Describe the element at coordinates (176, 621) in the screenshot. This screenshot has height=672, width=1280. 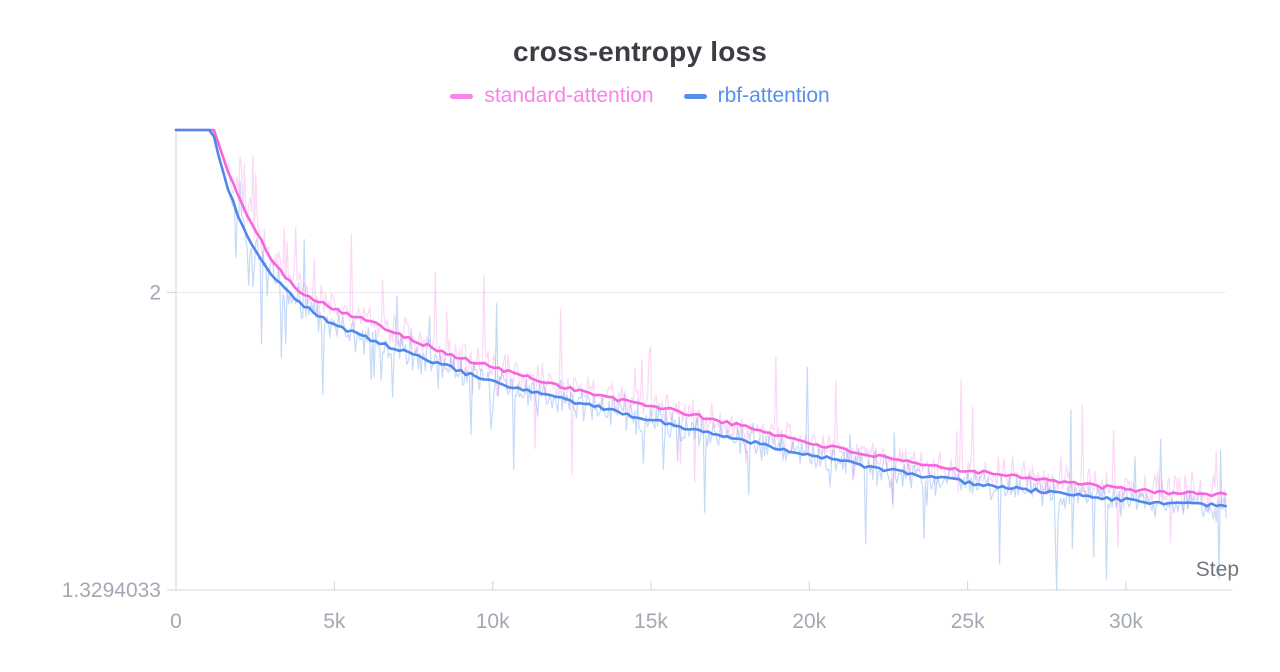
I see `x-tick-label-0: 0` at that location.